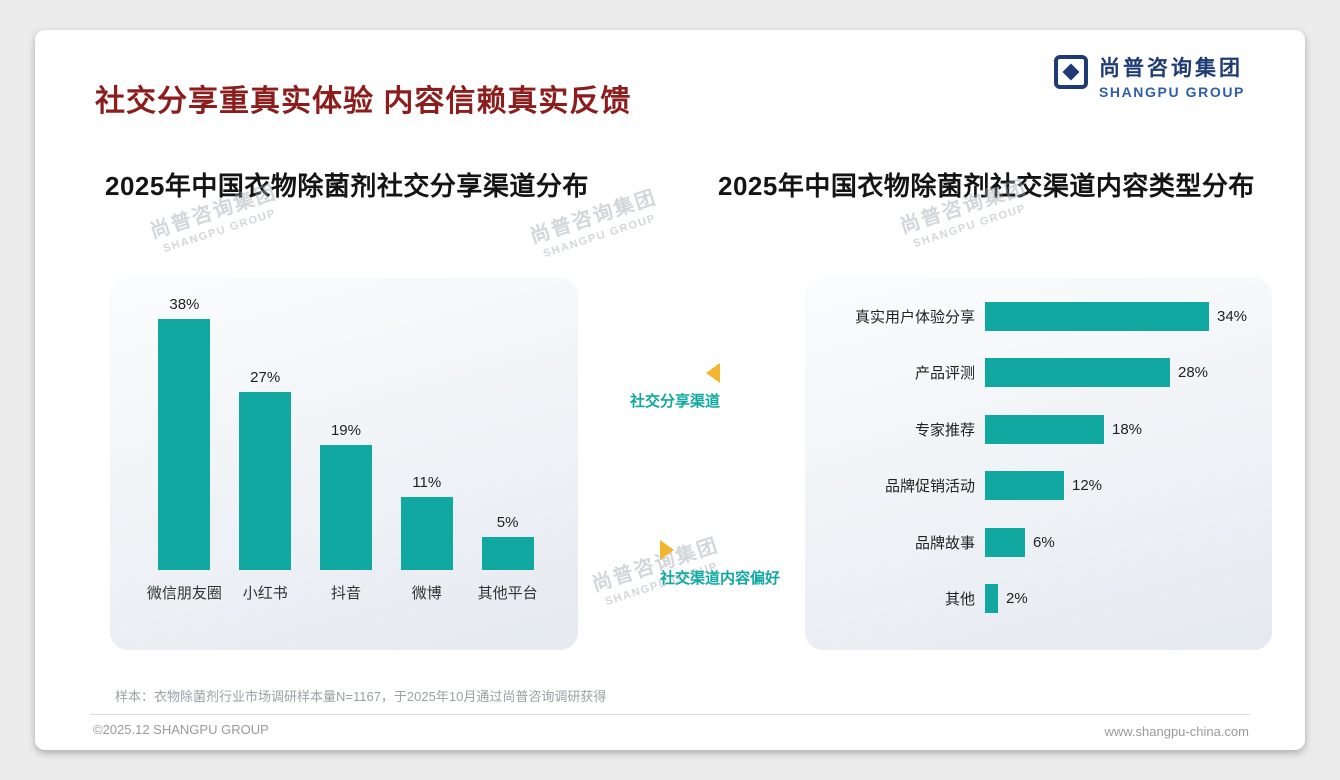 Image resolution: width=1340 pixels, height=780 pixels. I want to click on bar-category-label: 产品评测, so click(944, 374).